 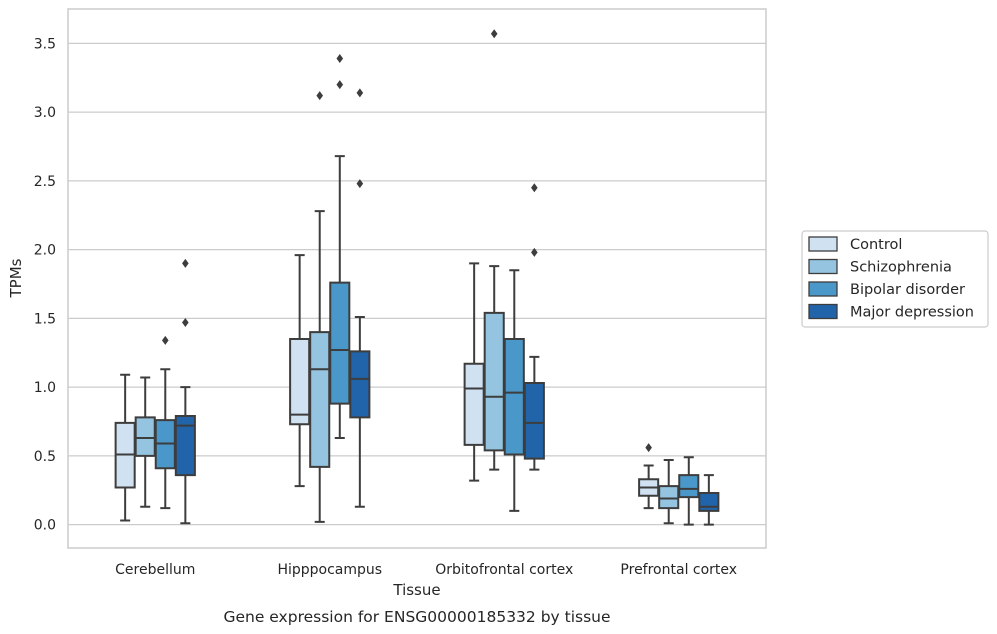 What do you see at coordinates (534, 327) in the screenshot?
I see `box-major-depression-orbitofrontal-cortex` at bounding box center [534, 327].